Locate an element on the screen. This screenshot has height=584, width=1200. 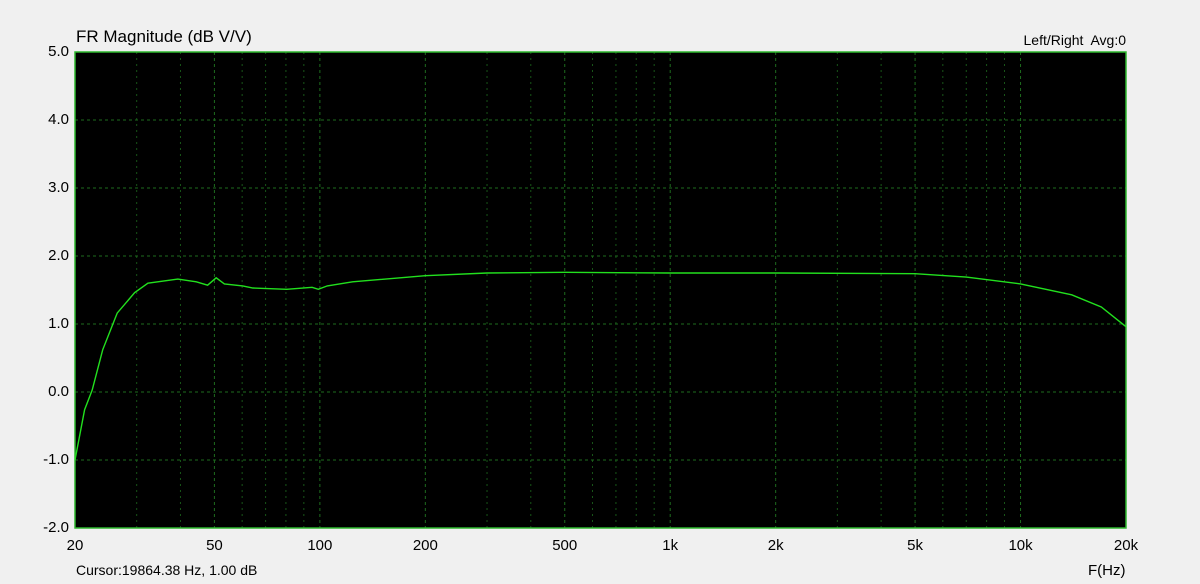
y-tick-label: 3.0 is located at coordinates (58, 187).